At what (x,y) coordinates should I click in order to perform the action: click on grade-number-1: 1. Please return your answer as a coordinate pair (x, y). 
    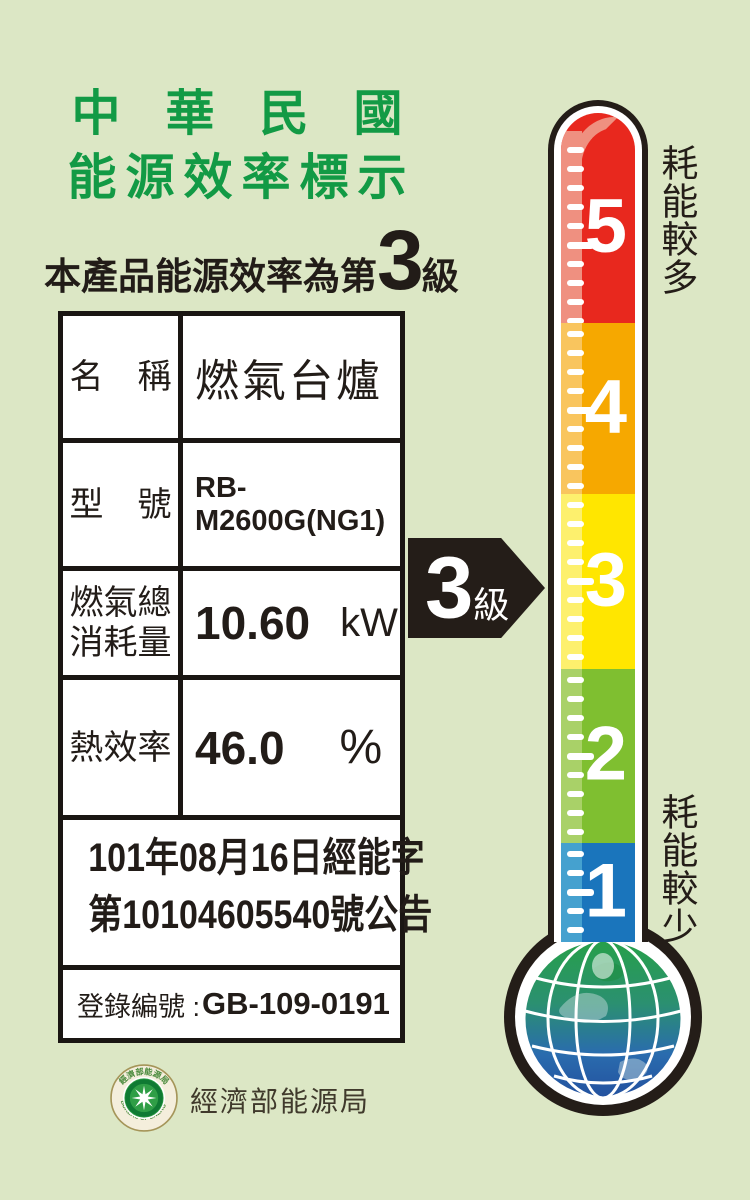
    Looking at the image, I should click on (605, 890).